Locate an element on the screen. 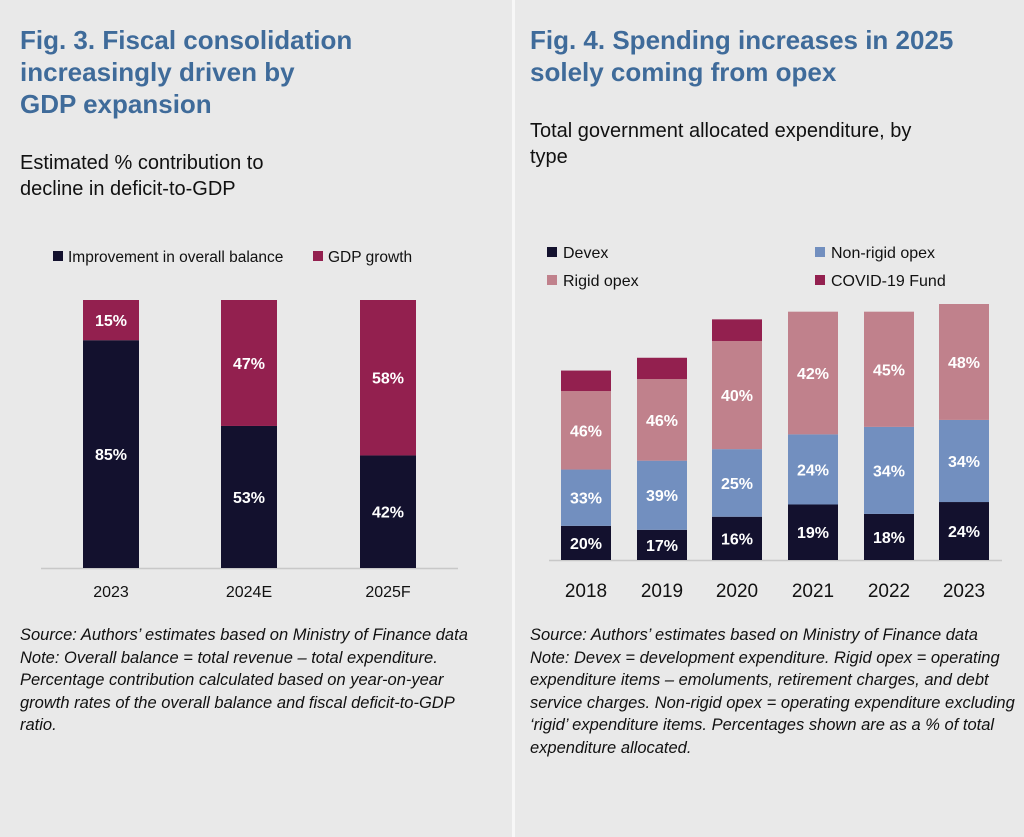 This screenshot has height=837, width=1024. data-label: 25% is located at coordinates (737, 484).